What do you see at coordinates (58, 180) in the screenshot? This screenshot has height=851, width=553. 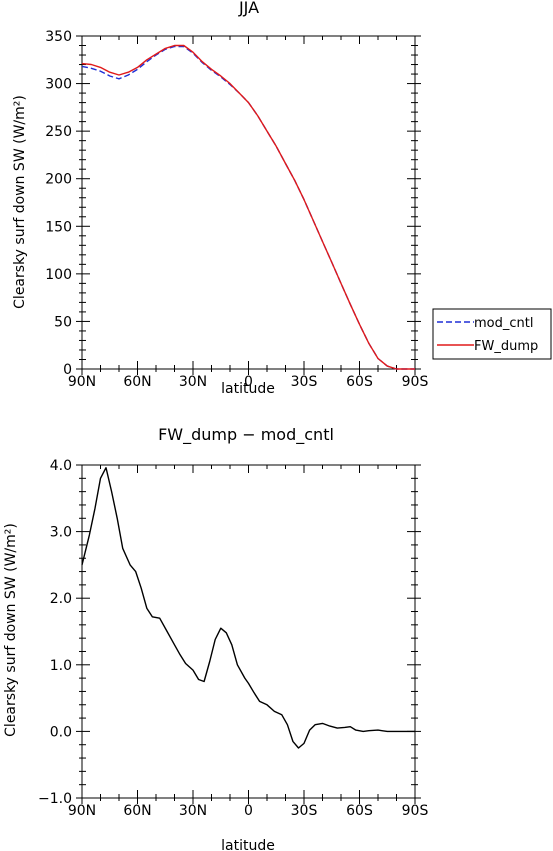 I see `top-chart-y-tick-label: 200` at bounding box center [58, 180].